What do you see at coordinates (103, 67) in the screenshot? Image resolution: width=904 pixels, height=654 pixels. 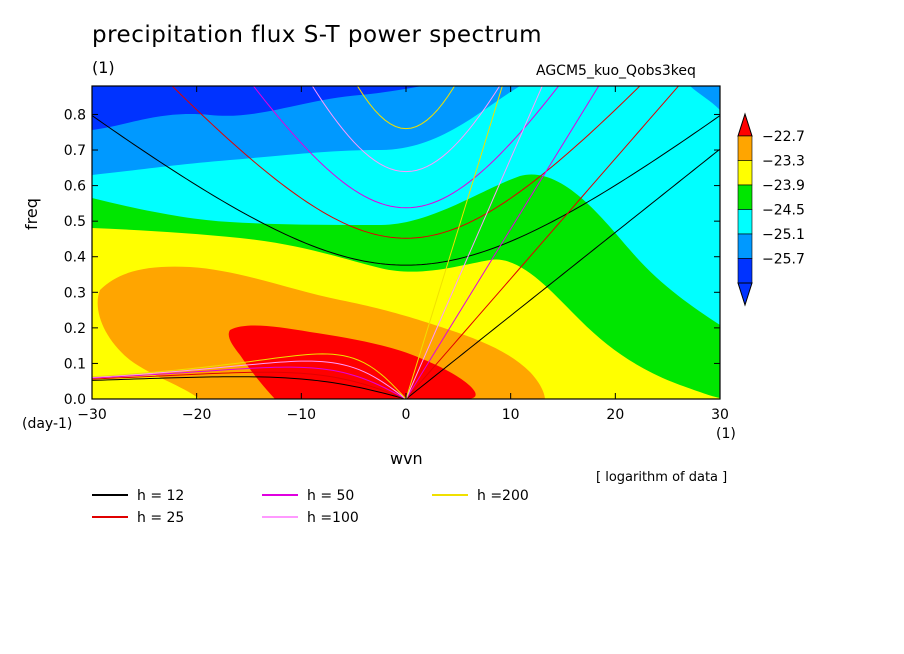 I see `top-unit-label: (1)` at bounding box center [103, 67].